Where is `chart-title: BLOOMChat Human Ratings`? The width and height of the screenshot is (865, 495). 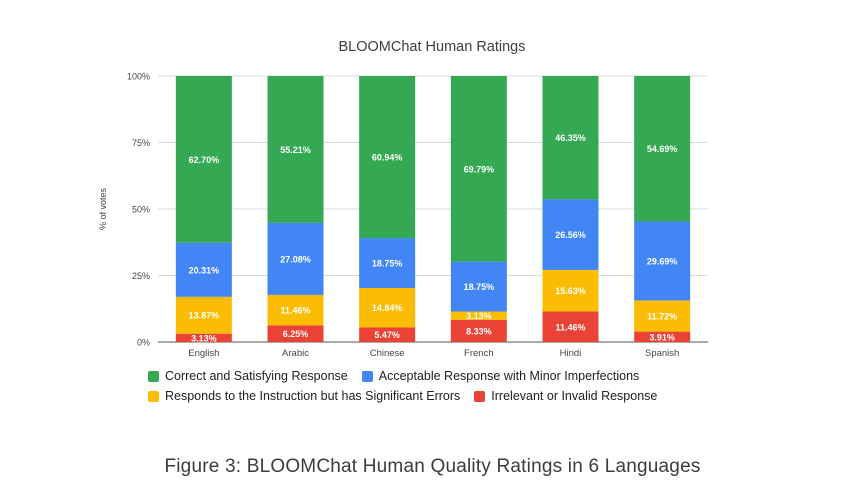
chart-title: BLOOMChat Human Ratings is located at coordinates (432, 47).